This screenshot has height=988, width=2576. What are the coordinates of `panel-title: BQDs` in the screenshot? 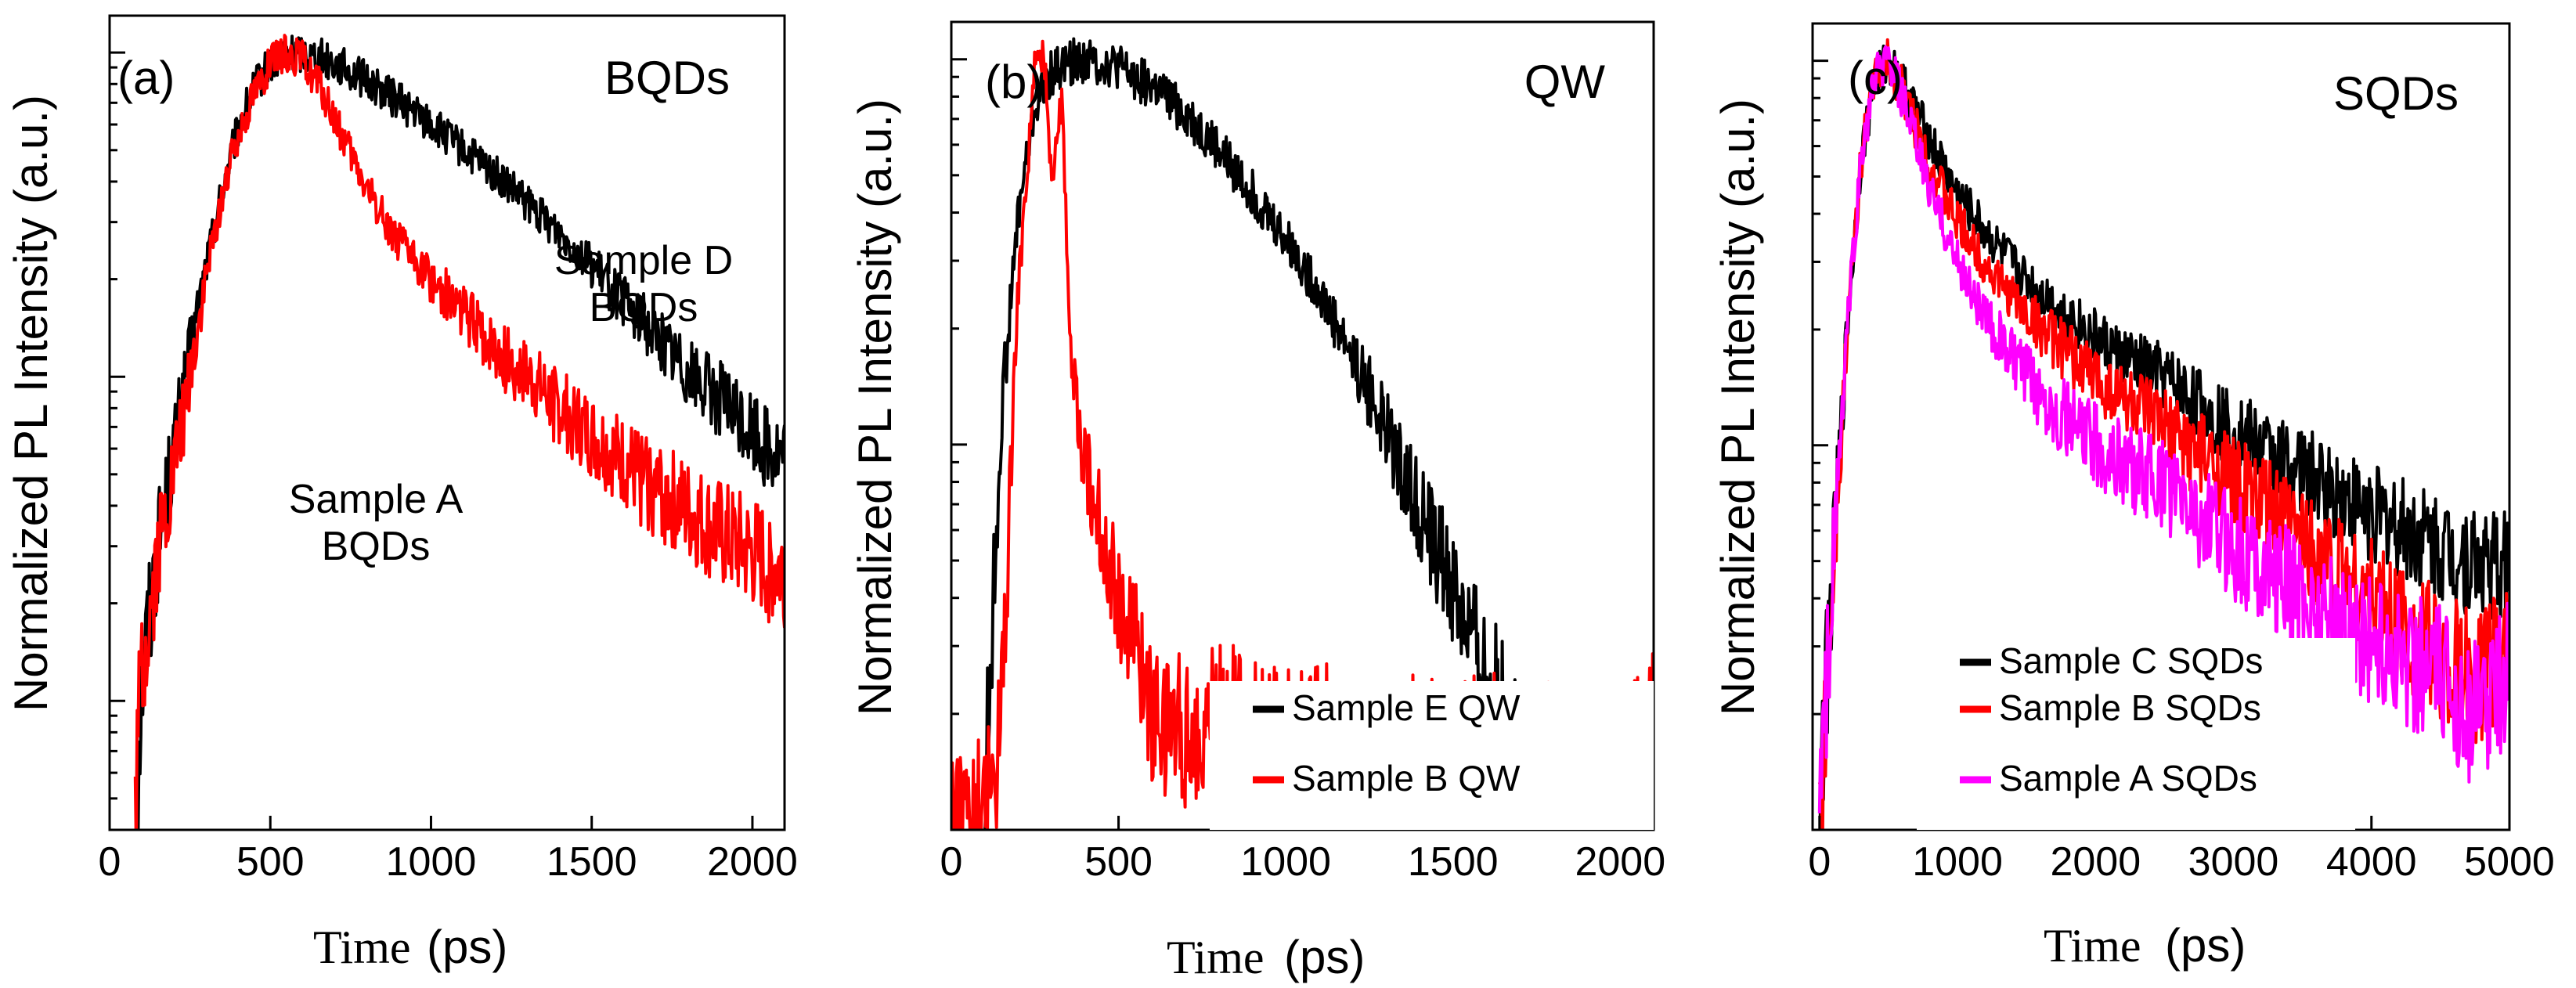 It's located at (667, 78).